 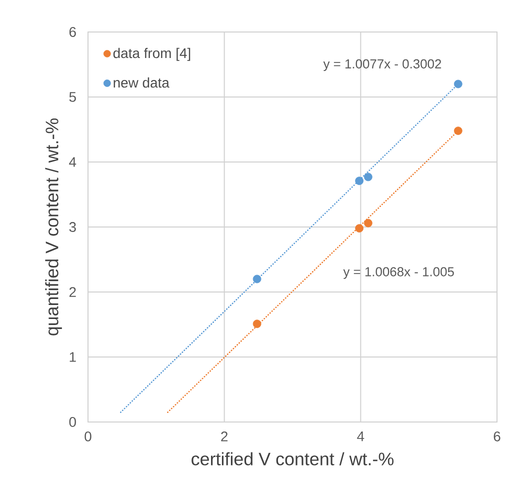 I want to click on x-tick-label: 6, so click(x=497, y=436).